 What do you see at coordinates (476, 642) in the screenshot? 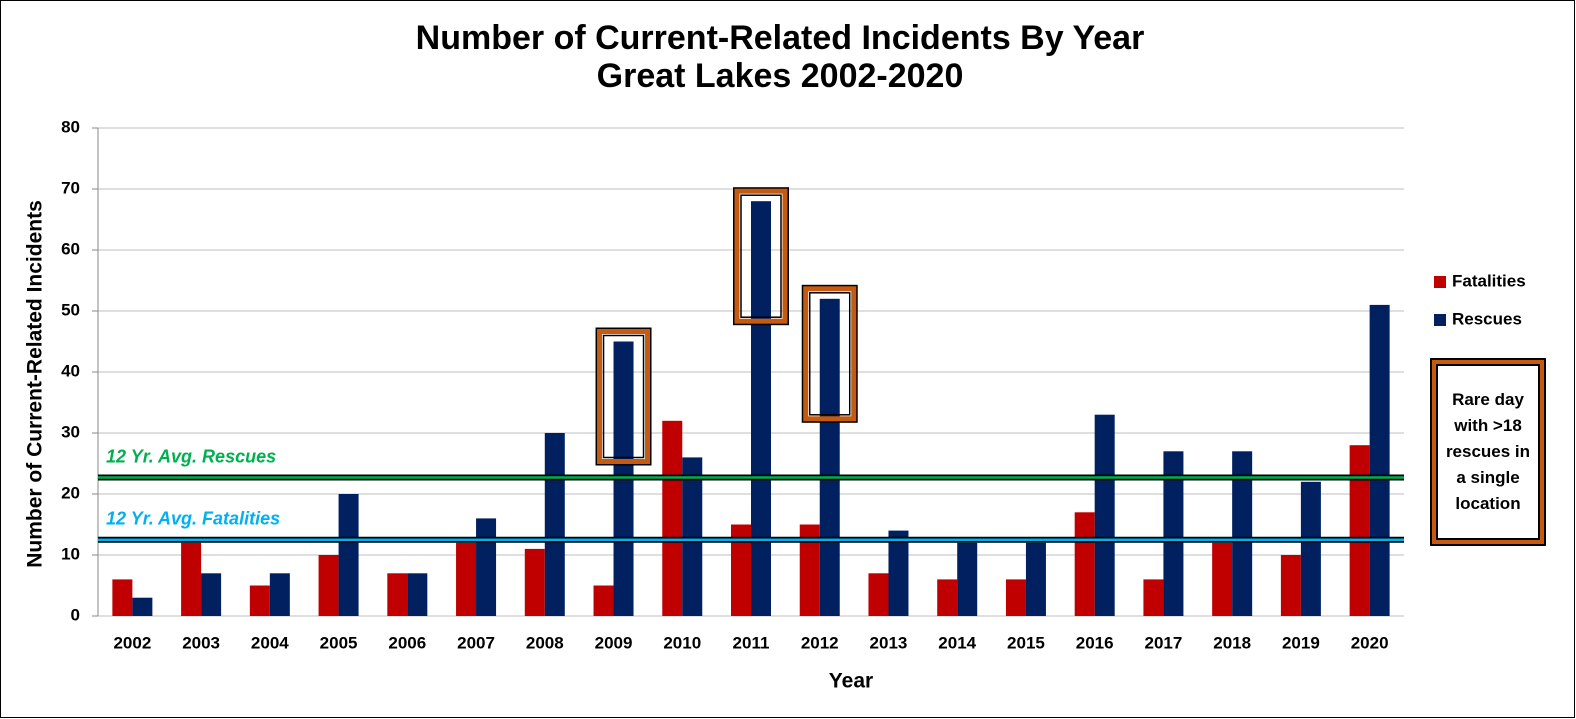
I see `x-tick-label: 2007` at bounding box center [476, 642].